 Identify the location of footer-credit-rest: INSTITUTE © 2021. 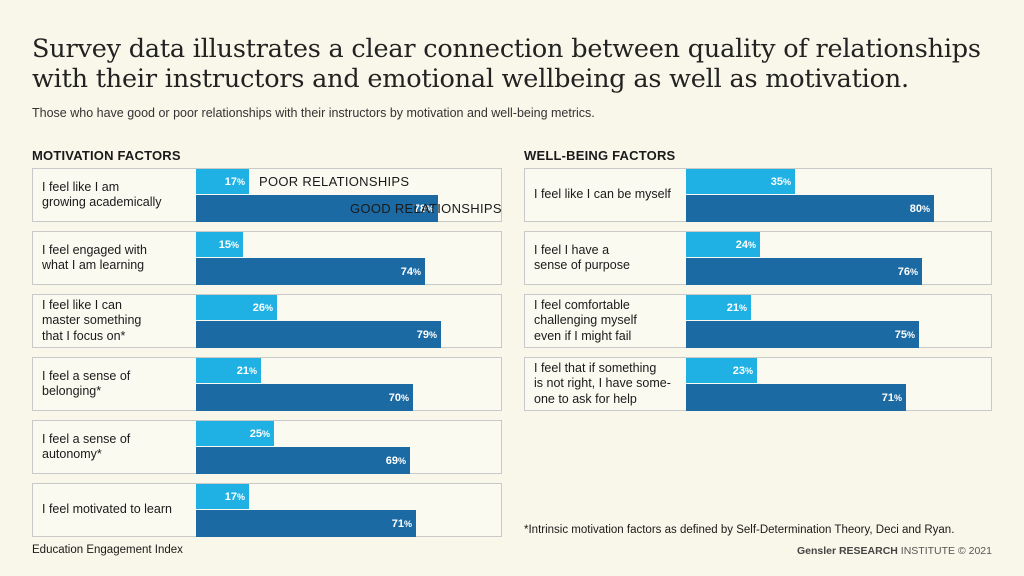
(944, 551).